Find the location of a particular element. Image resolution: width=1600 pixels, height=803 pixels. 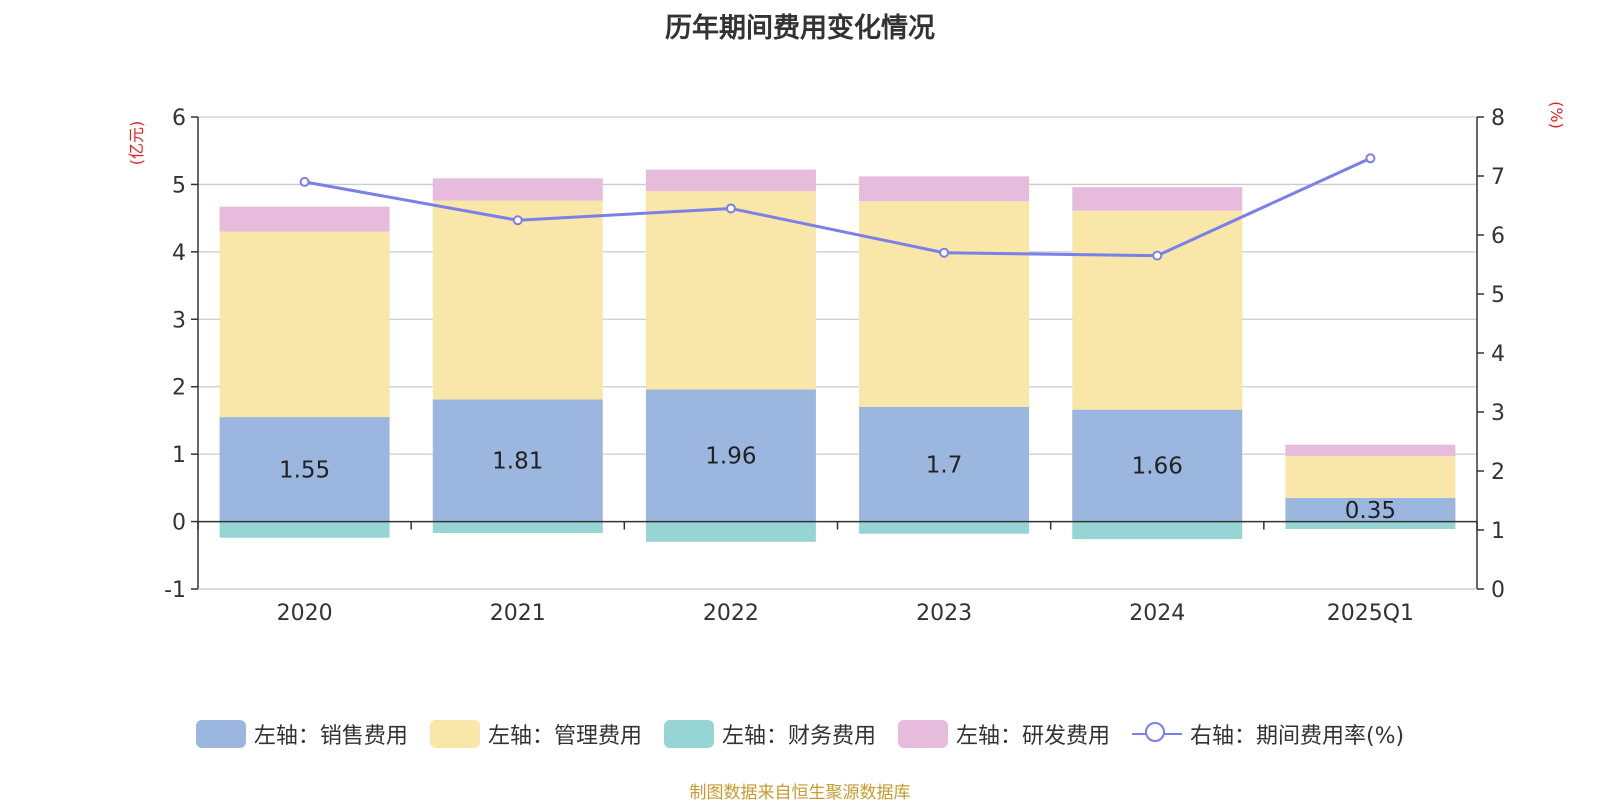

left-axis-tick-label: 3 is located at coordinates (179, 320).